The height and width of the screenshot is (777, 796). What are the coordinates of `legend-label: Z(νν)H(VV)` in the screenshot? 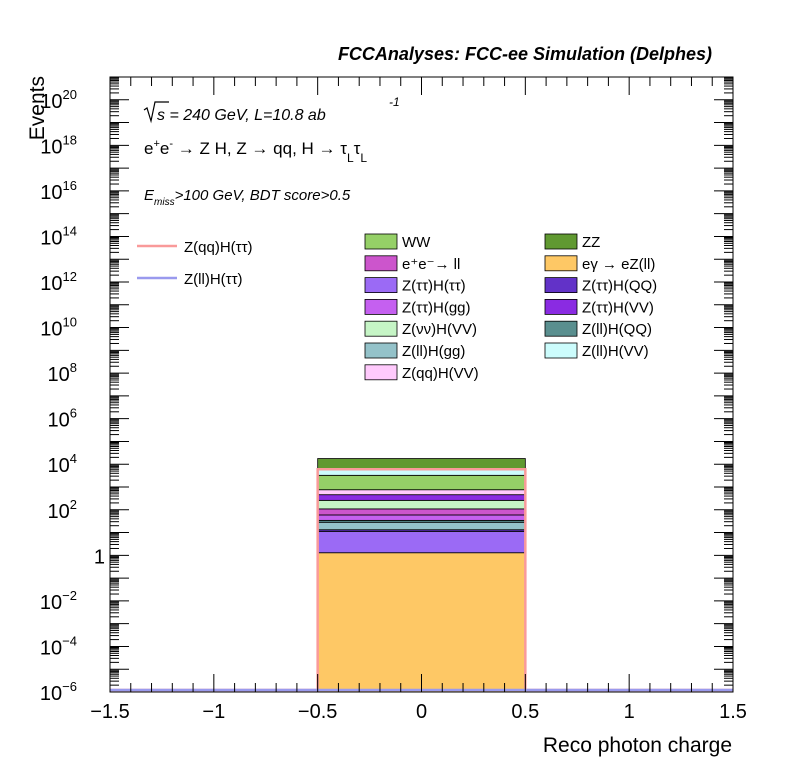 It's located at (439, 329).